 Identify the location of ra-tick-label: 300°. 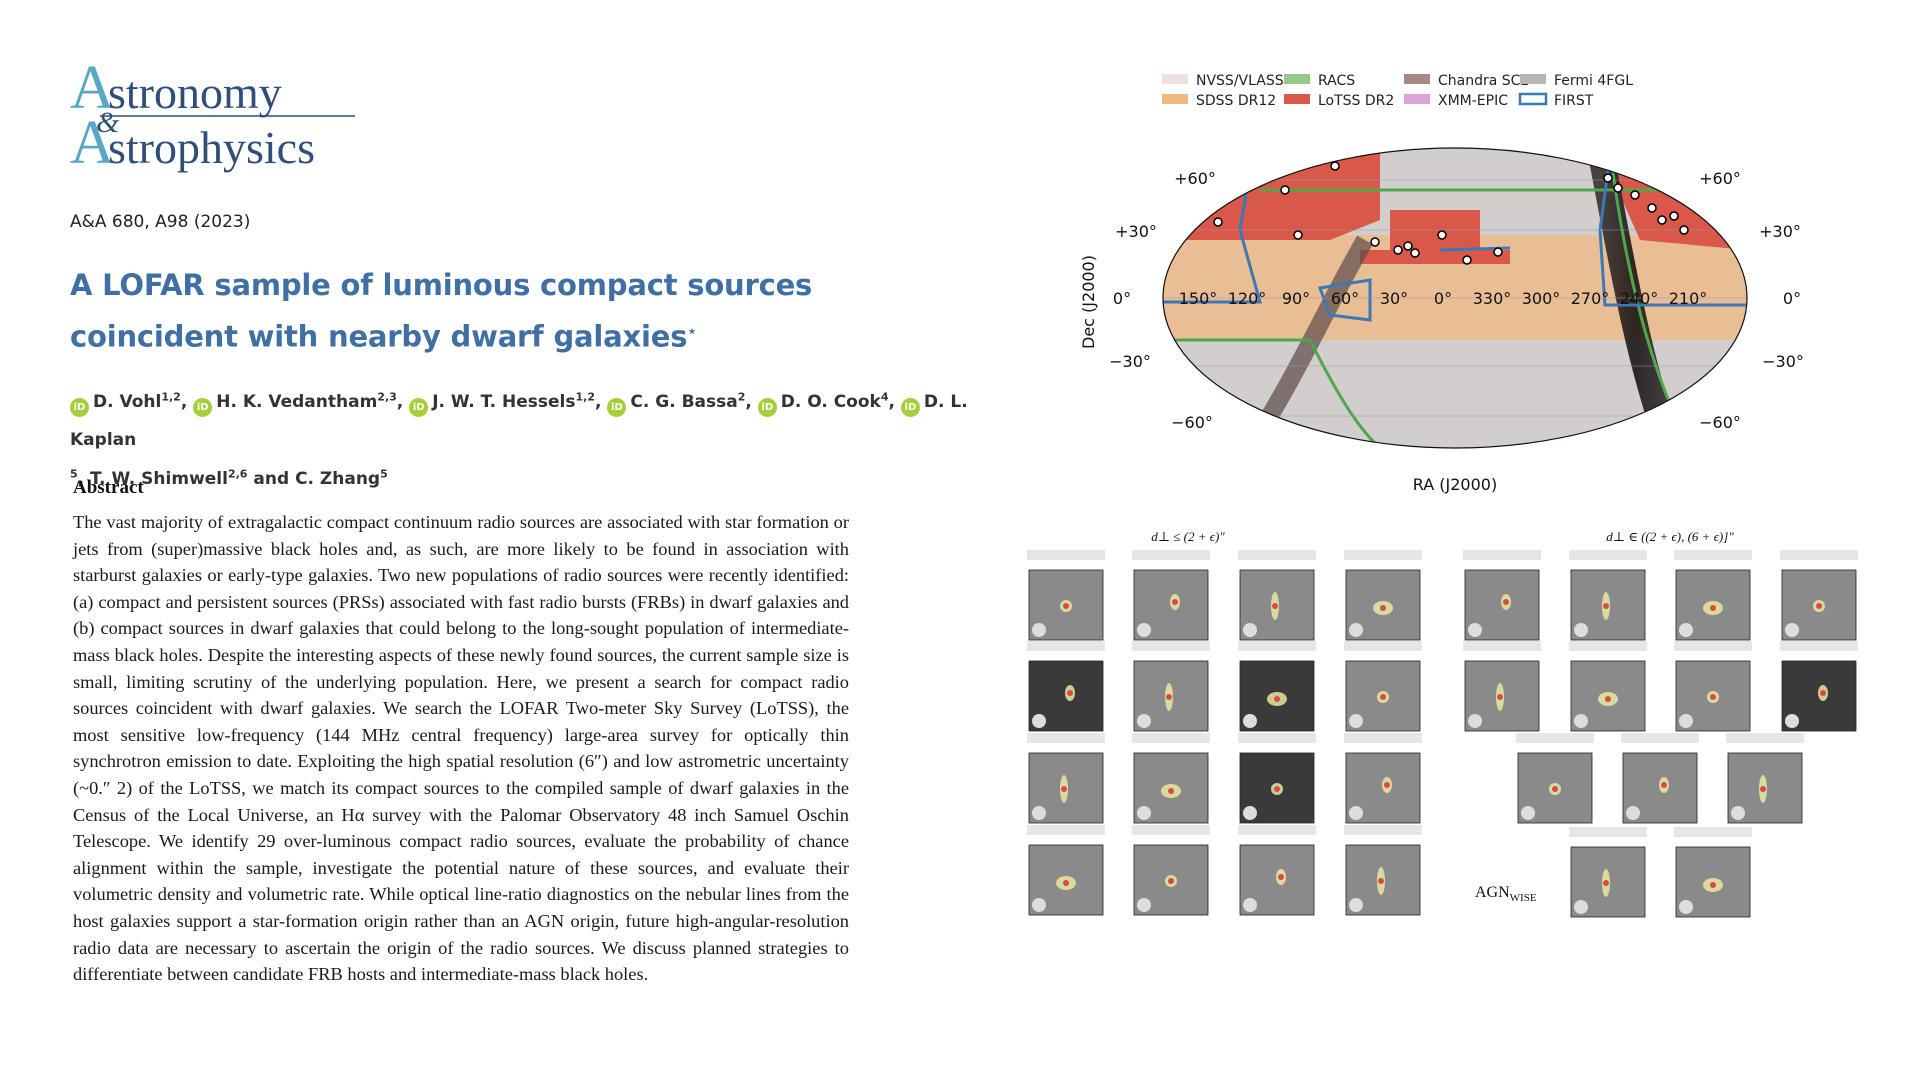
(1541, 298).